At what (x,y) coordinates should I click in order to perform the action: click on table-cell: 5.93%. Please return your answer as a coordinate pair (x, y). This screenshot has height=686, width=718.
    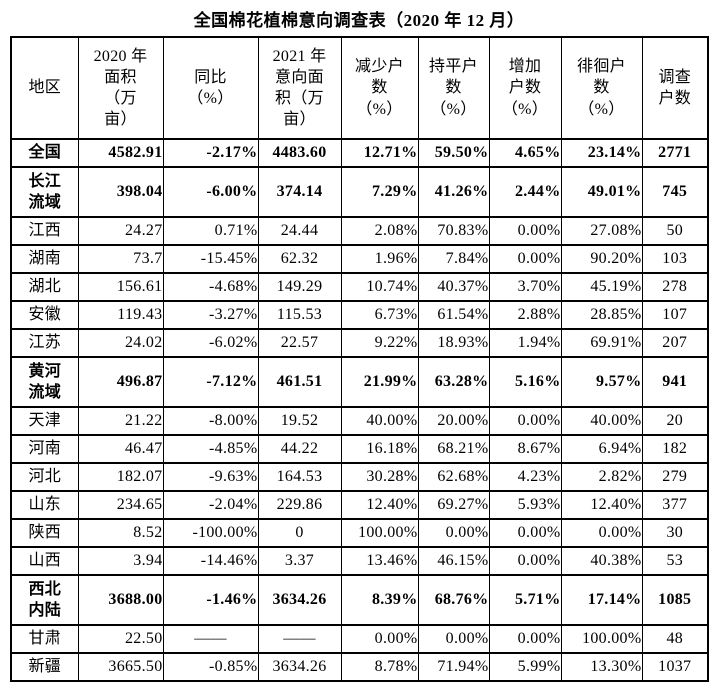
    Looking at the image, I should click on (525, 505).